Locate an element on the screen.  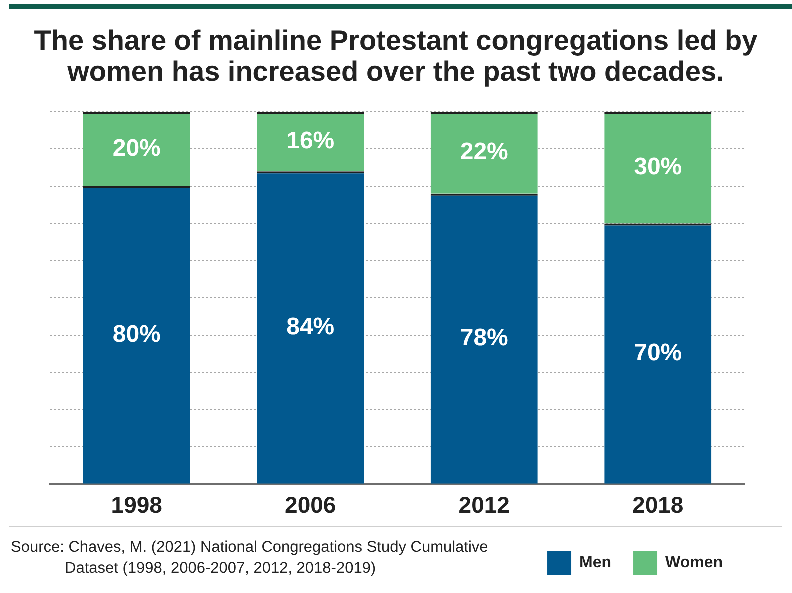
x-tick-label: 2012 is located at coordinates (484, 505).